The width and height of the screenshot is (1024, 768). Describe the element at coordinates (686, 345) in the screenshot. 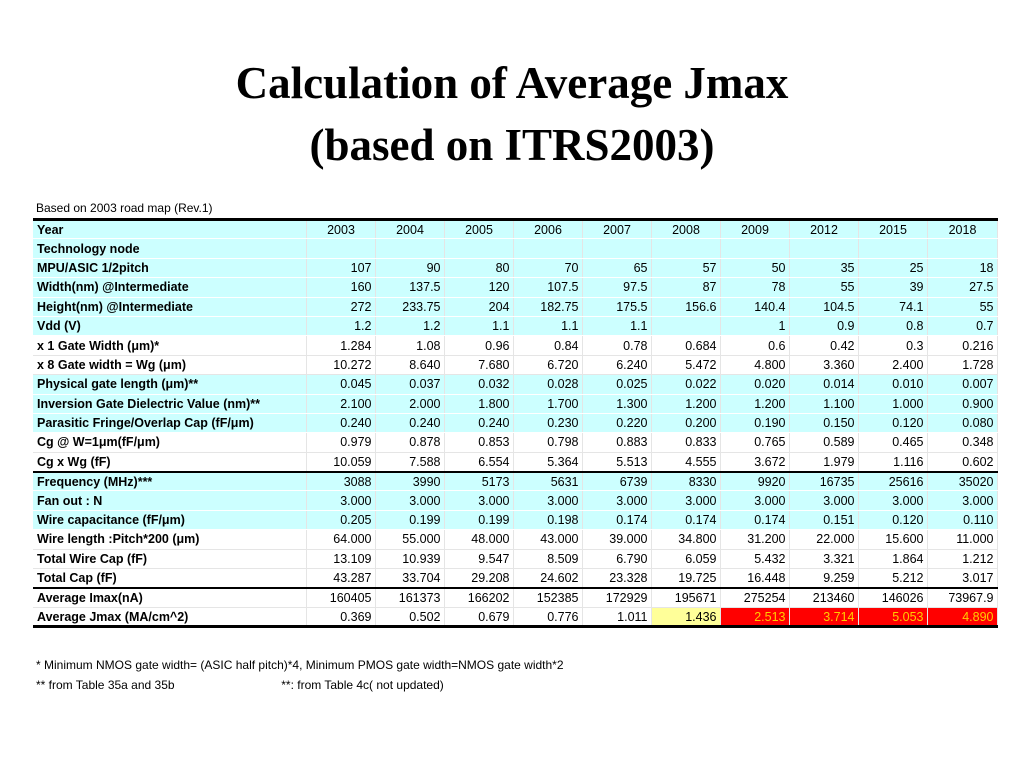

I see `table-cell: 0.684` at that location.